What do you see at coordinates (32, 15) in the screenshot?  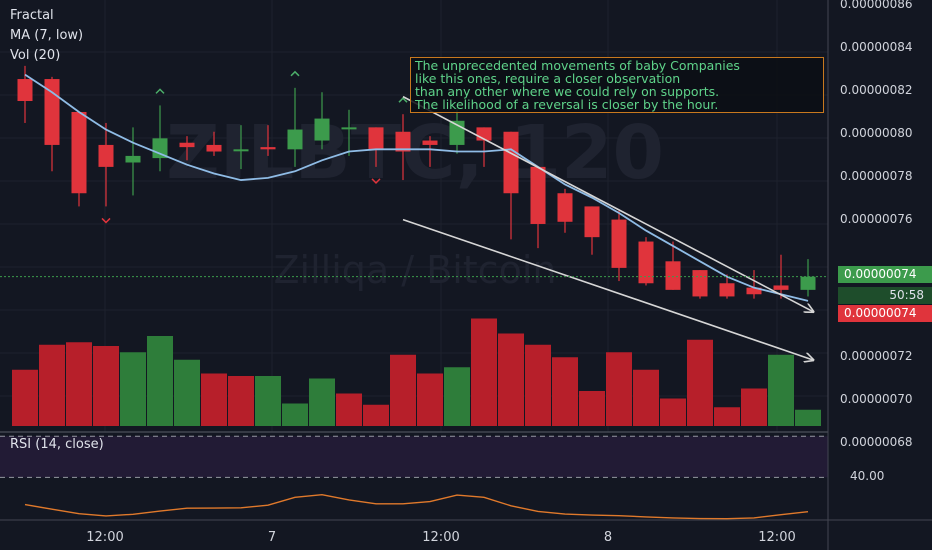 I see `legend-fractal: Fractal` at bounding box center [32, 15].